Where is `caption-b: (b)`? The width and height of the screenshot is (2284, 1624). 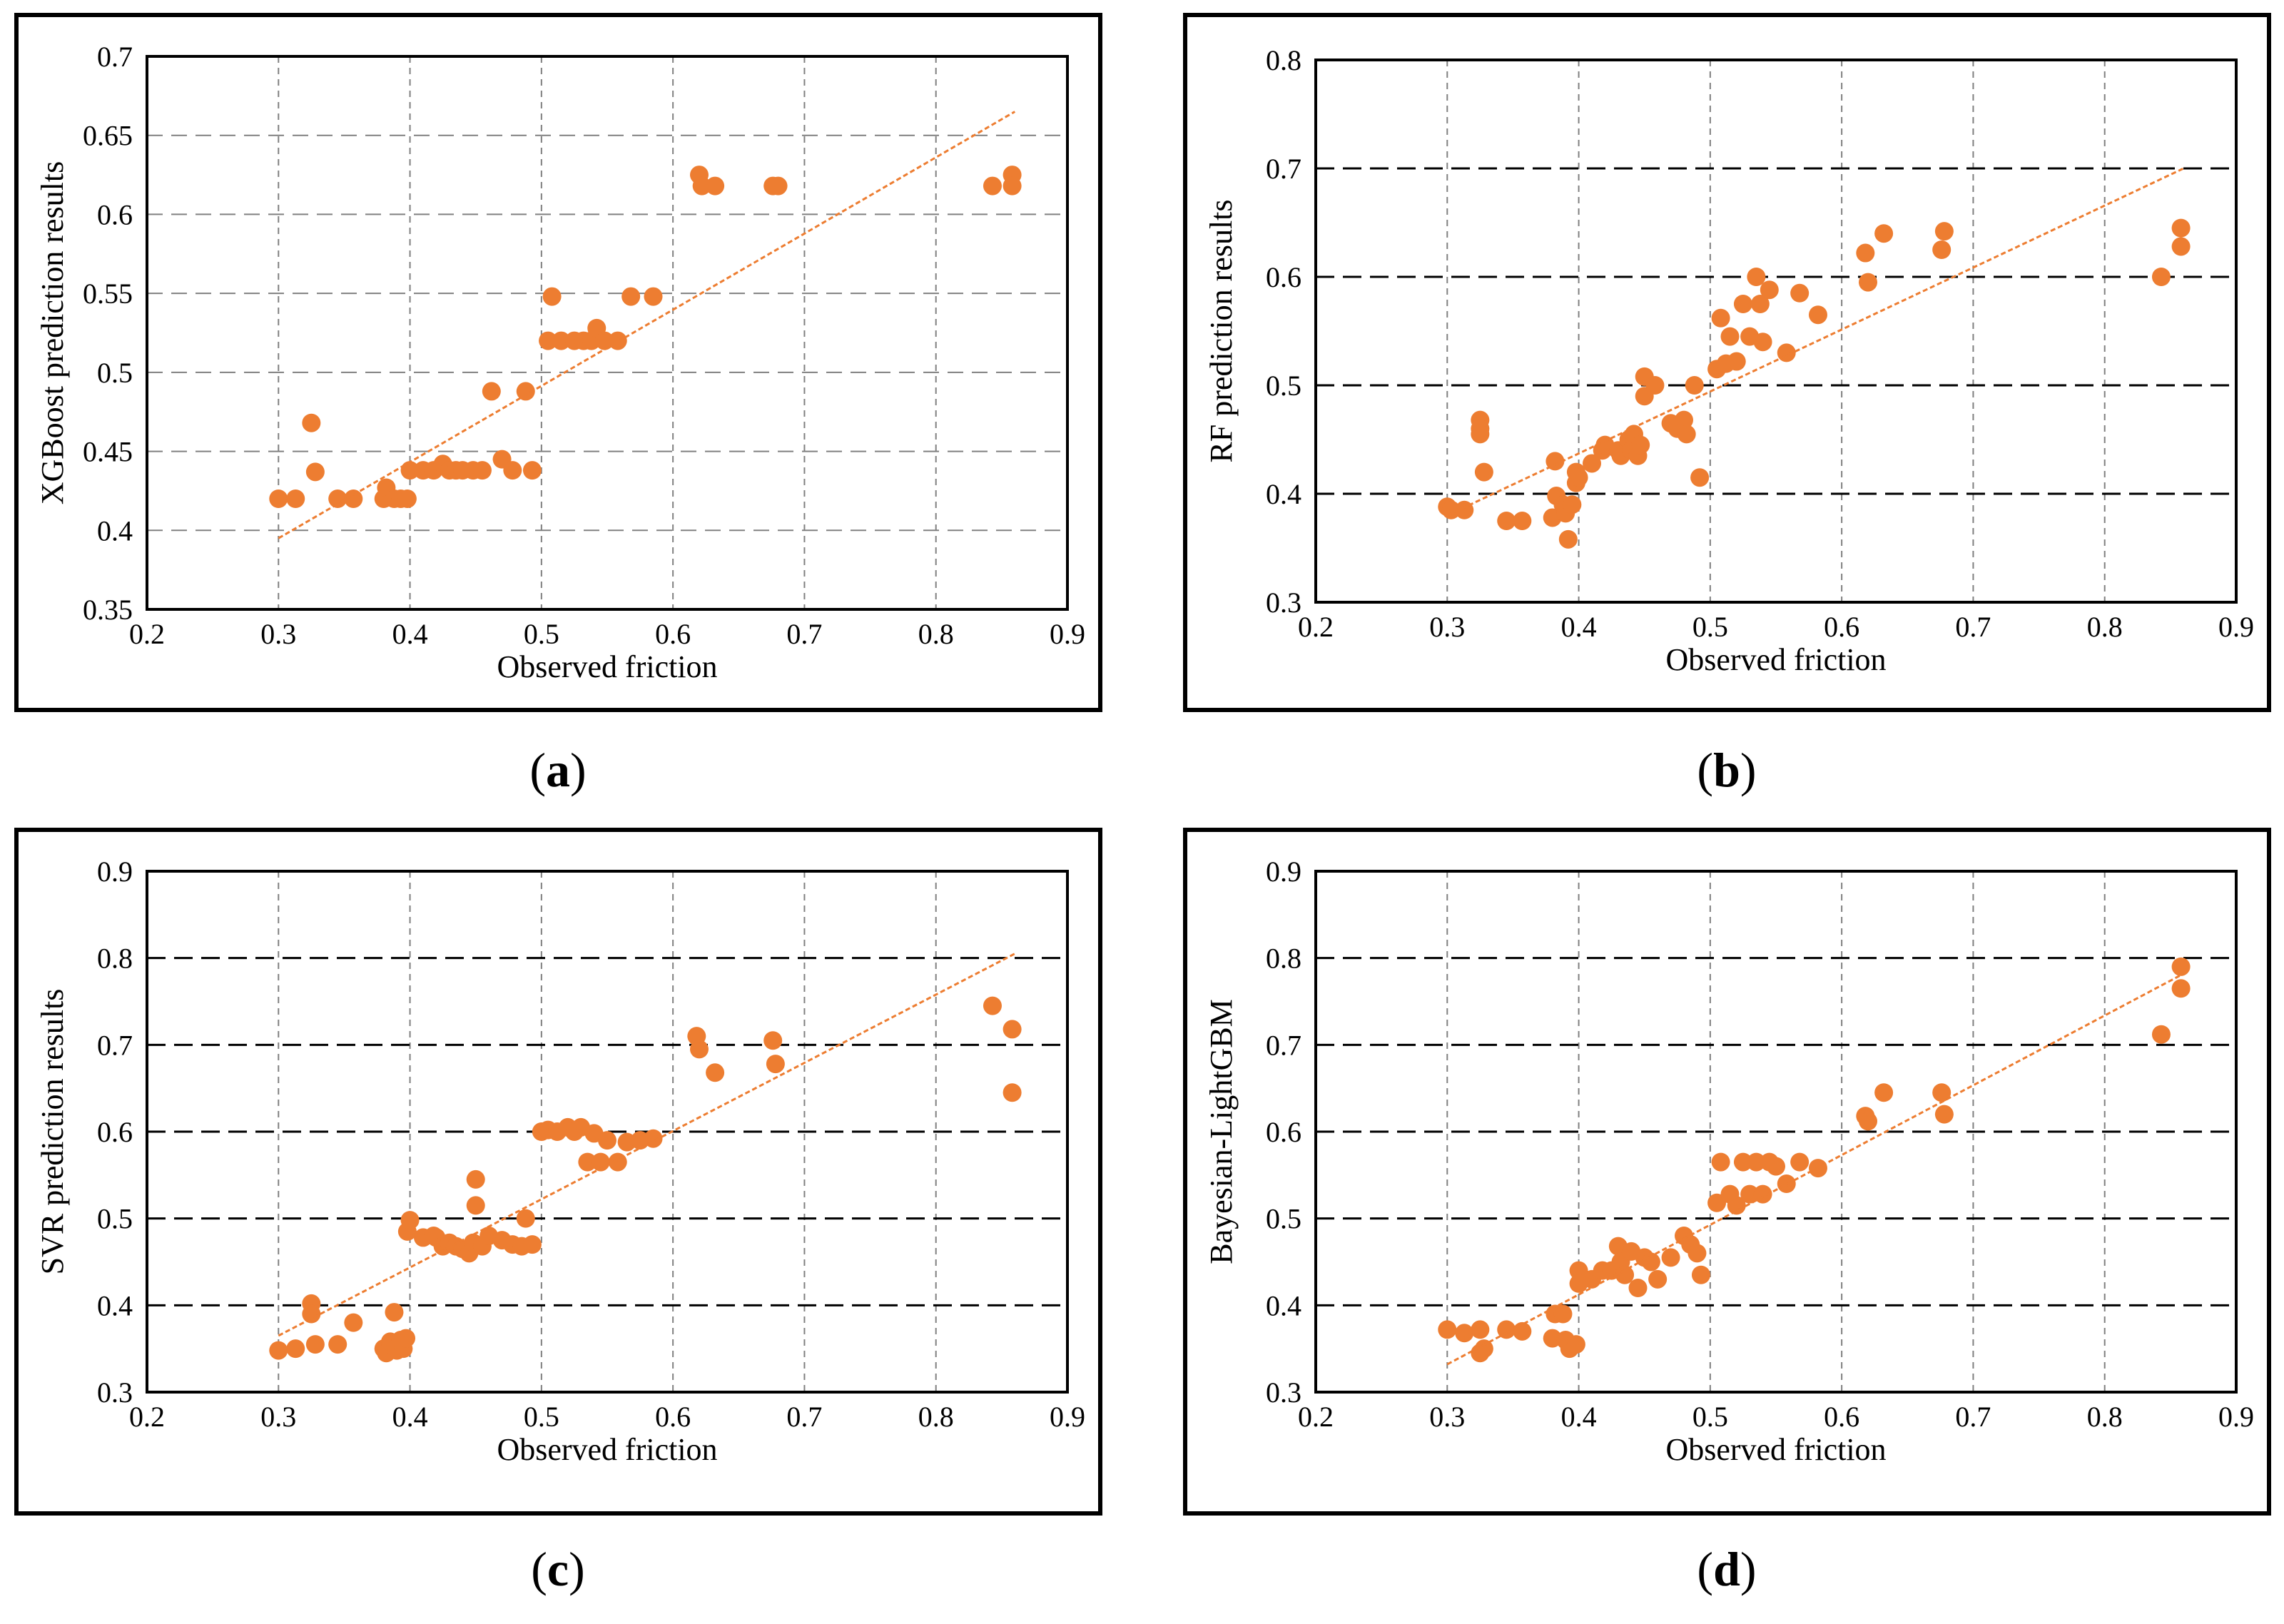 caption-b: (b) is located at coordinates (1727, 770).